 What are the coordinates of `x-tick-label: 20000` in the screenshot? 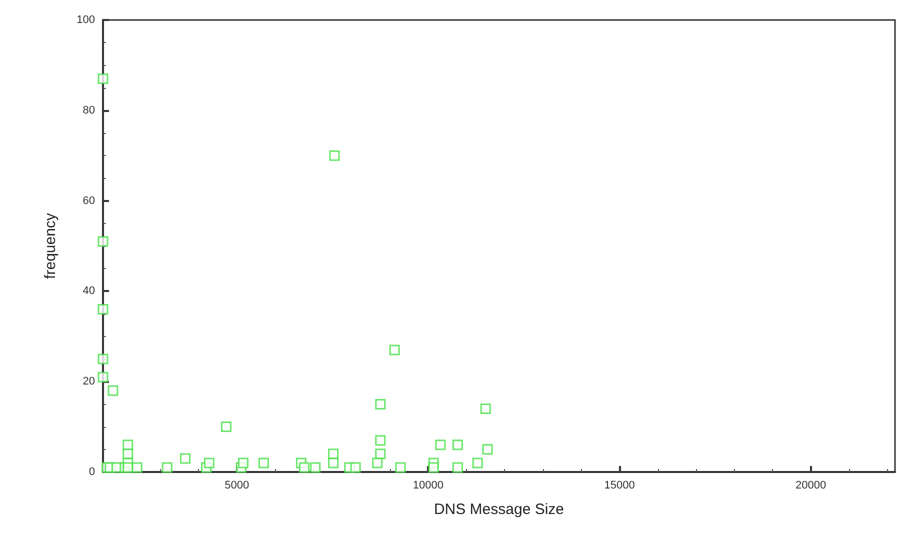 It's located at (811, 486).